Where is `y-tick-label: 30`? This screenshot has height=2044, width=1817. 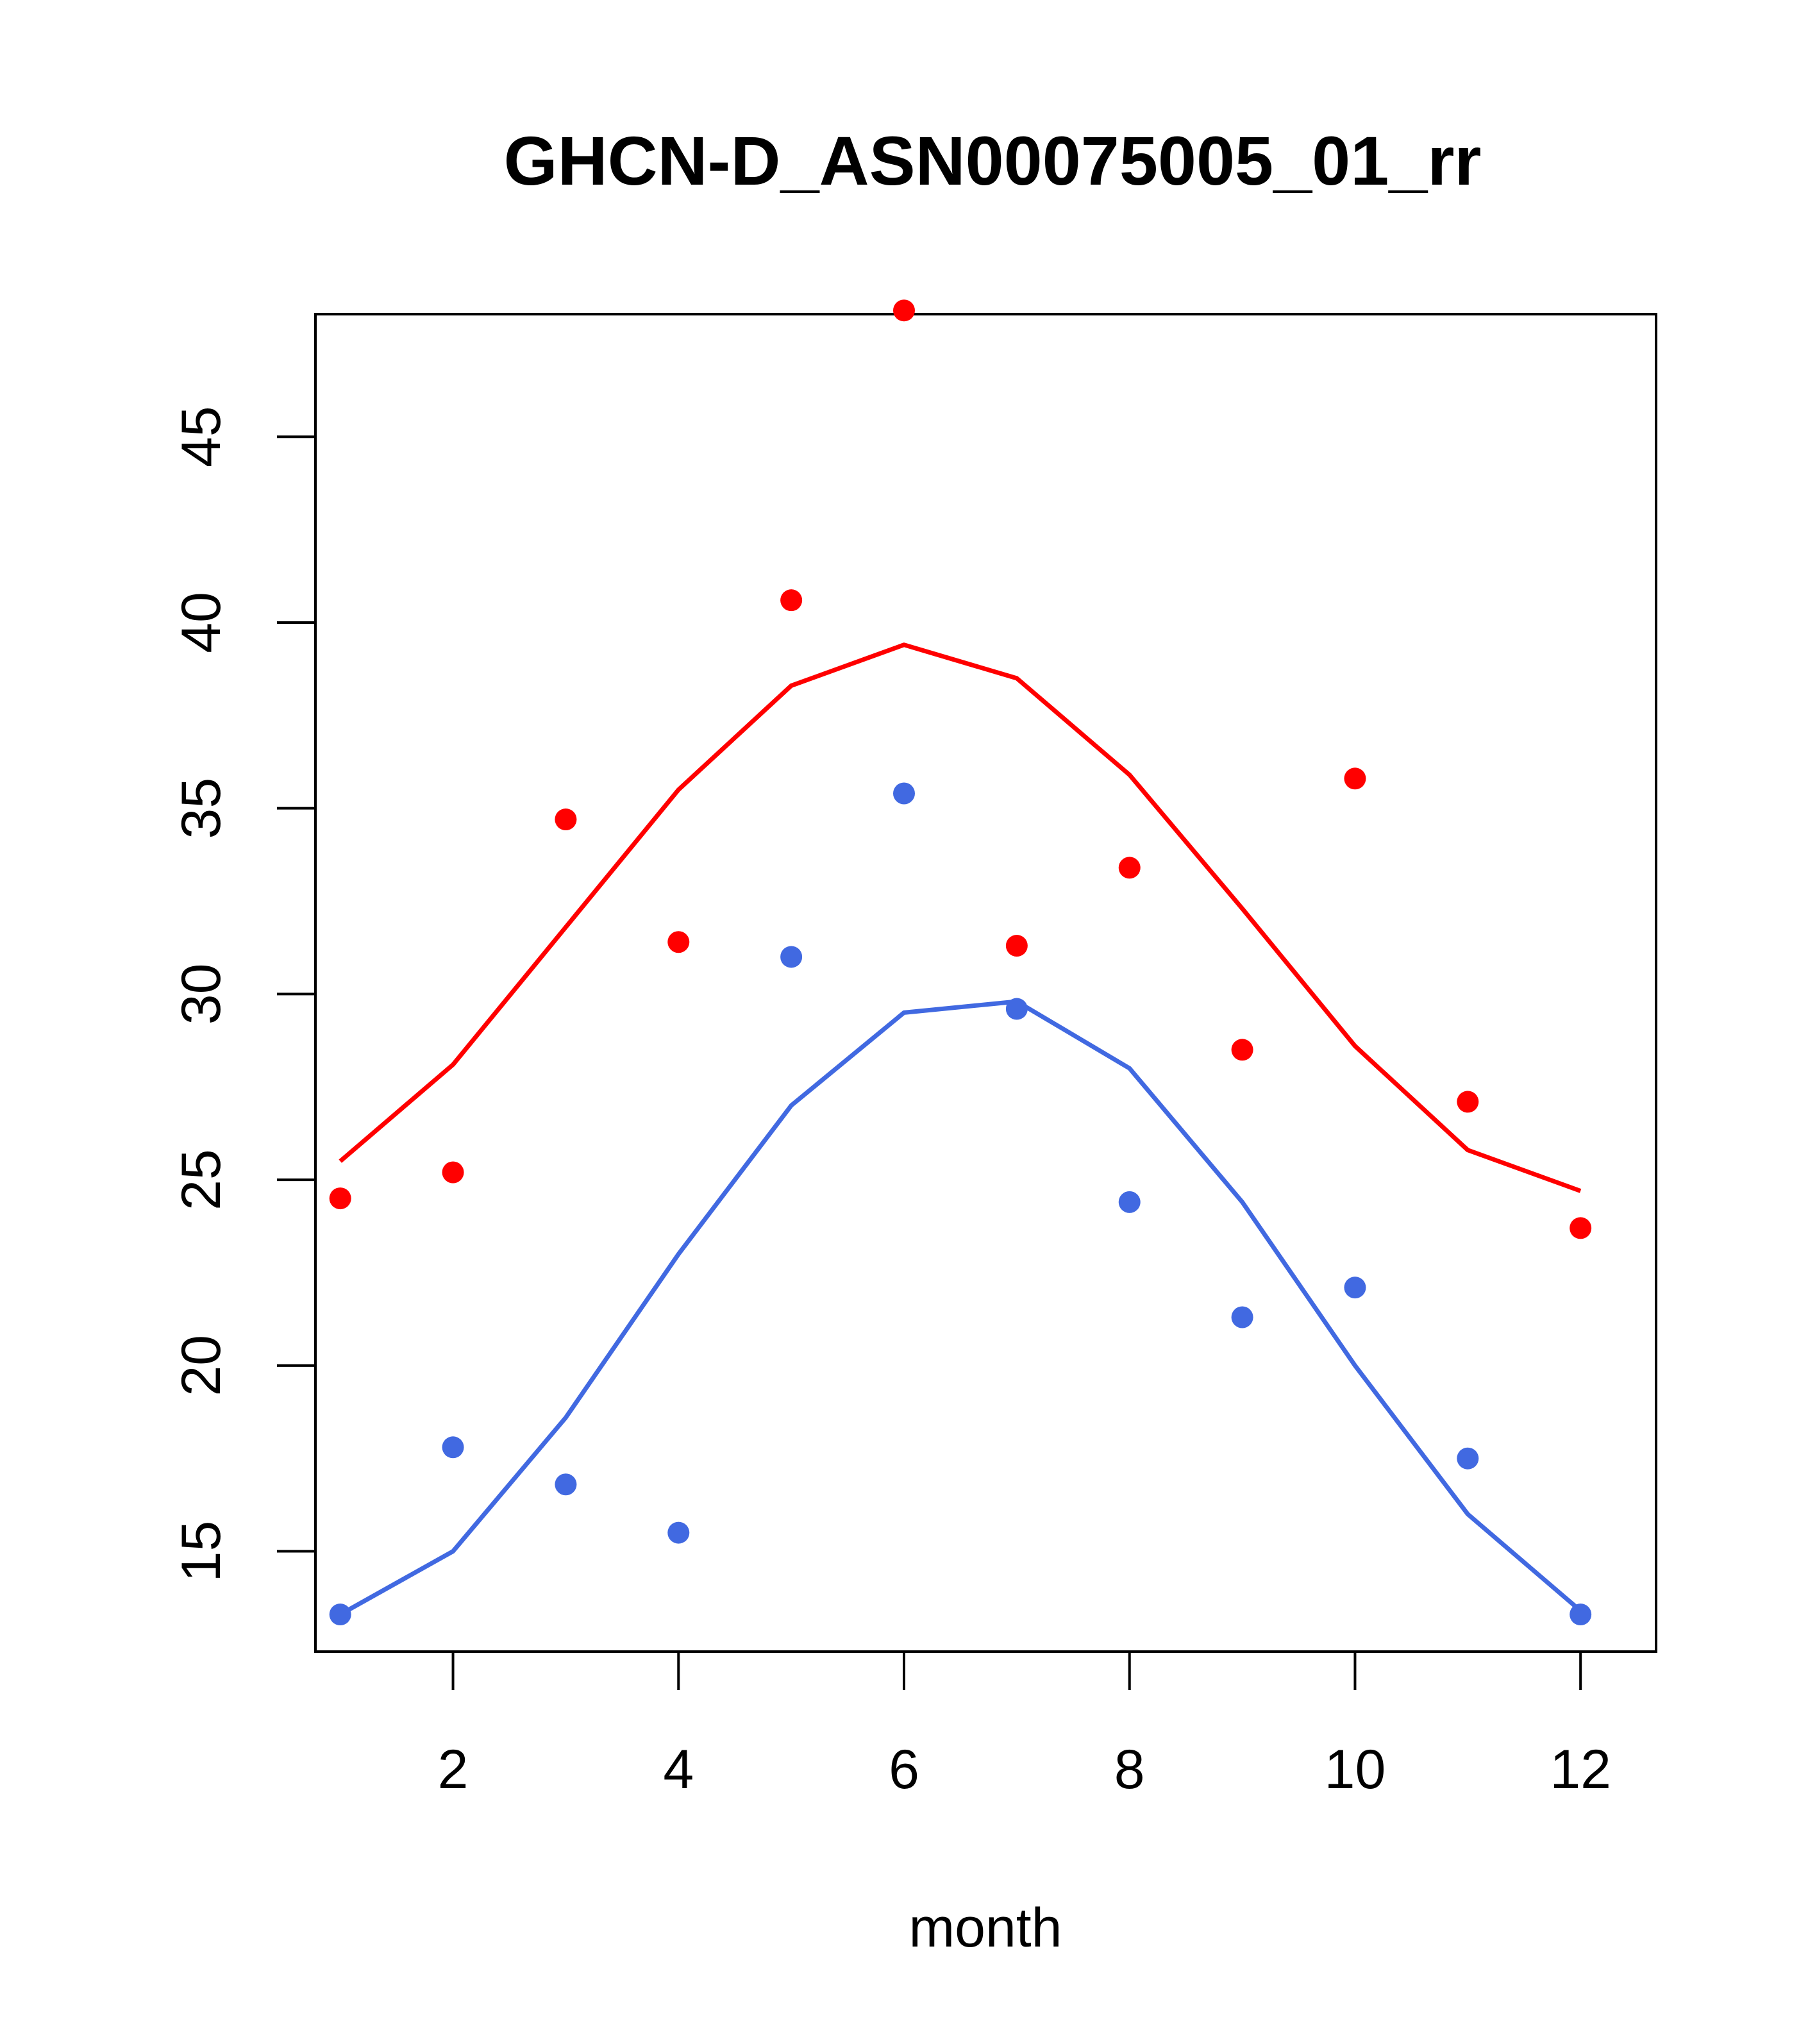
y-tick-label: 30 is located at coordinates (201, 994).